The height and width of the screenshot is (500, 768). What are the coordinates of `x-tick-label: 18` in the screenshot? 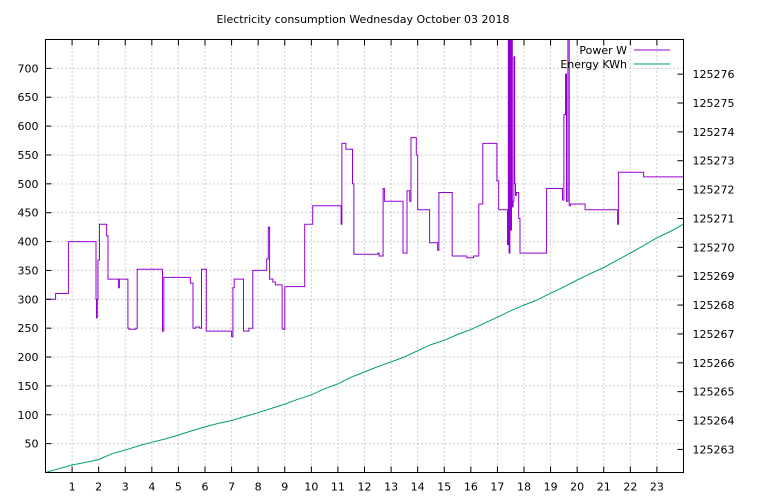 It's located at (524, 487).